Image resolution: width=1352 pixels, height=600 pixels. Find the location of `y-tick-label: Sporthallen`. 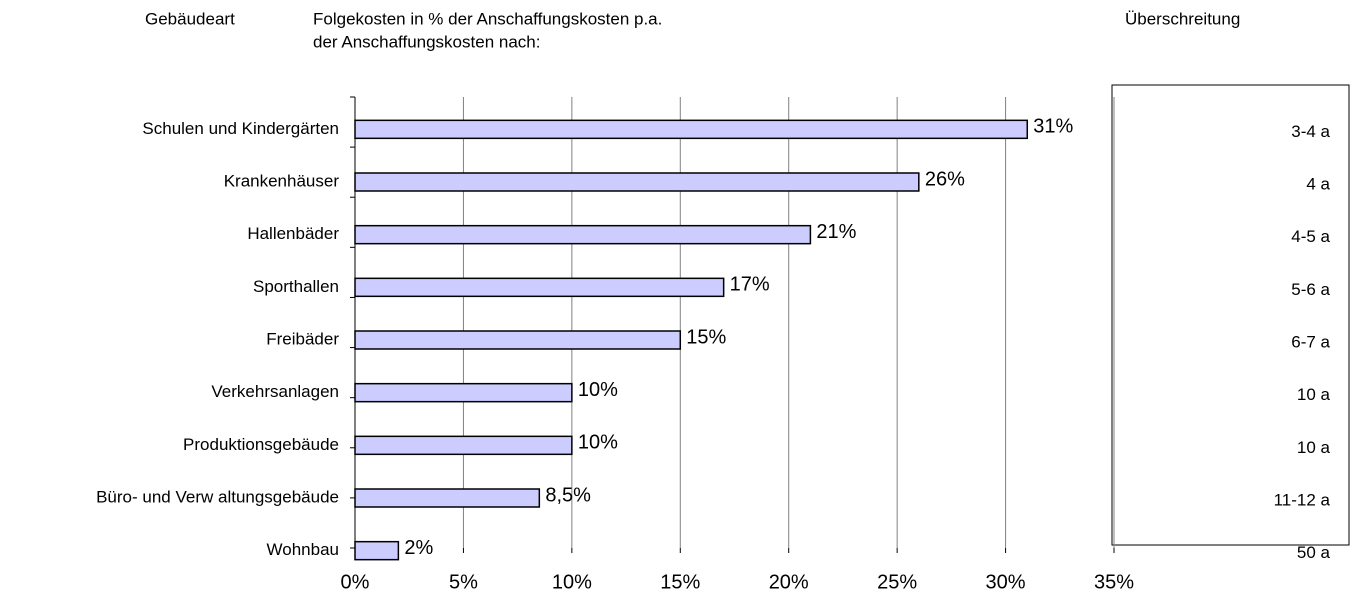

y-tick-label: Sporthallen is located at coordinates (296, 286).